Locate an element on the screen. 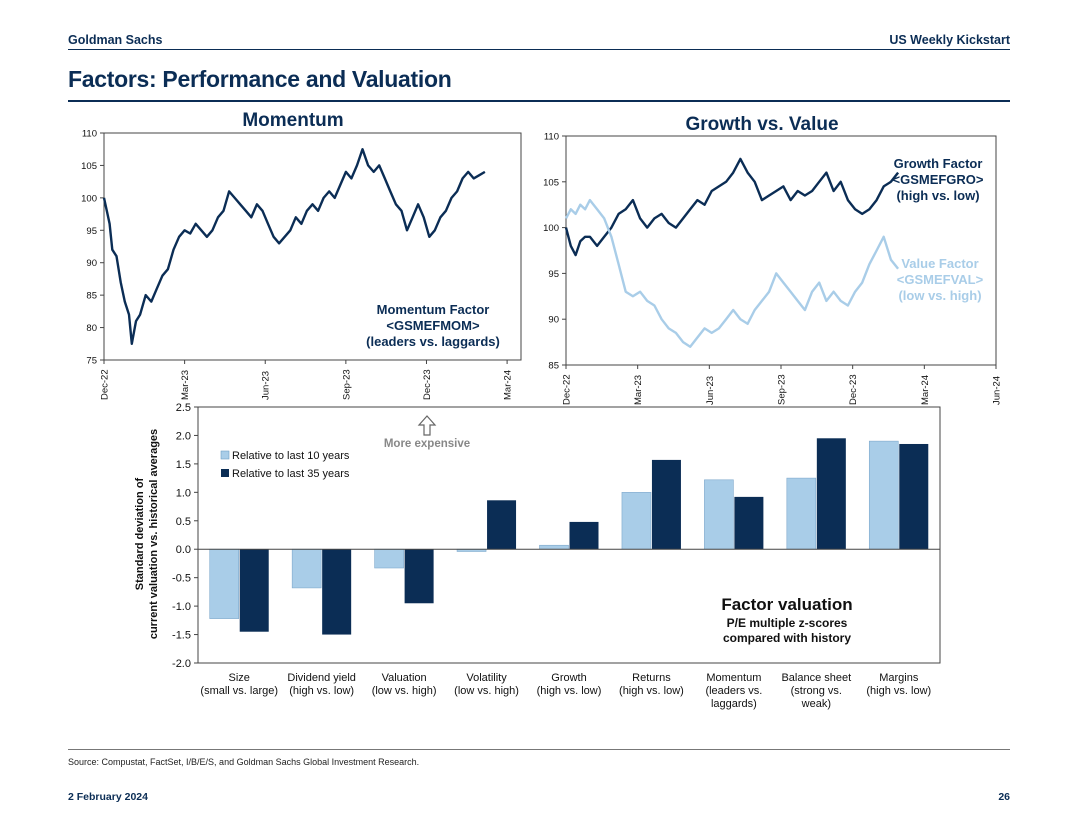 Image resolution: width=1080 pixels, height=835 pixels. category-label: Volatility is located at coordinates (486, 678).